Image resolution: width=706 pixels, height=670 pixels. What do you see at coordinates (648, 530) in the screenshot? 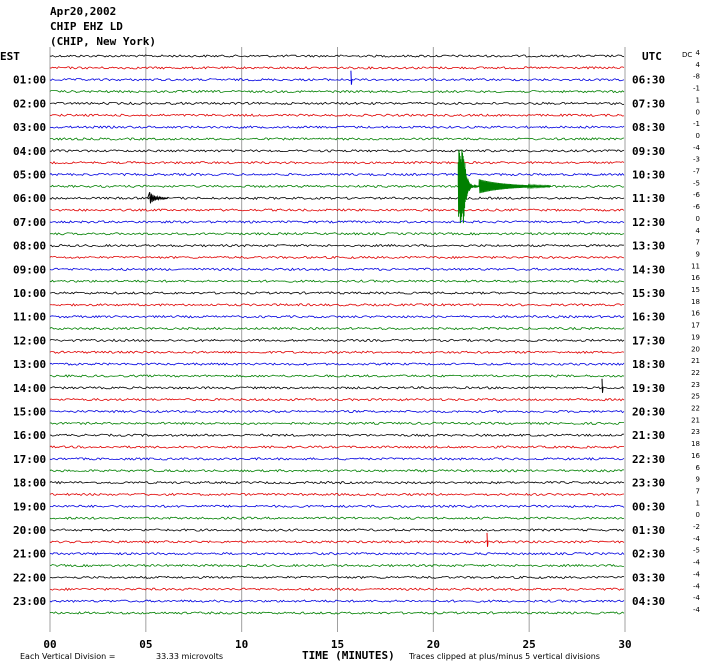
I see `utc-label-20: 01:30` at bounding box center [648, 530].